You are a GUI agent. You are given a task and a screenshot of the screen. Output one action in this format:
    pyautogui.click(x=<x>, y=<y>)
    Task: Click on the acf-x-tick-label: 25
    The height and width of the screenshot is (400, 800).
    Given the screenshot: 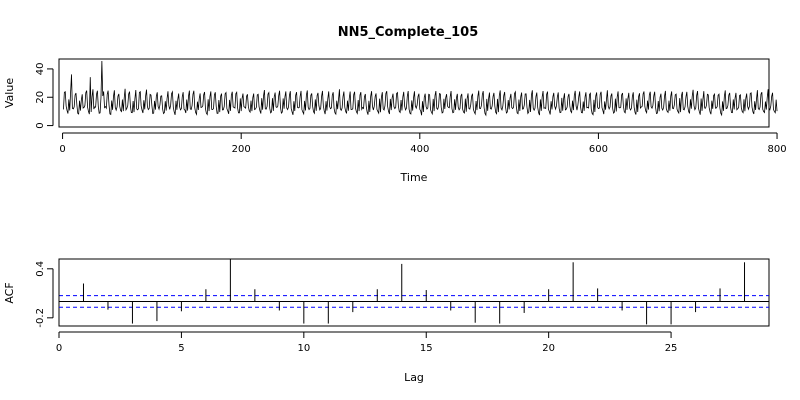 What is the action you would take?
    pyautogui.click(x=671, y=348)
    